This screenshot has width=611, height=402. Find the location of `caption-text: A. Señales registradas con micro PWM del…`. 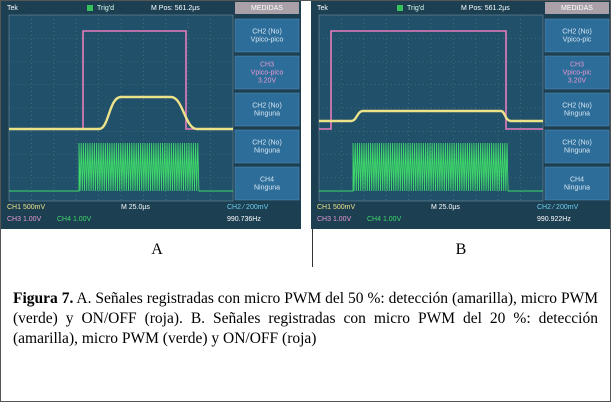

caption-text: A. Señales registradas con micro PWM del… is located at coordinates (305, 318).